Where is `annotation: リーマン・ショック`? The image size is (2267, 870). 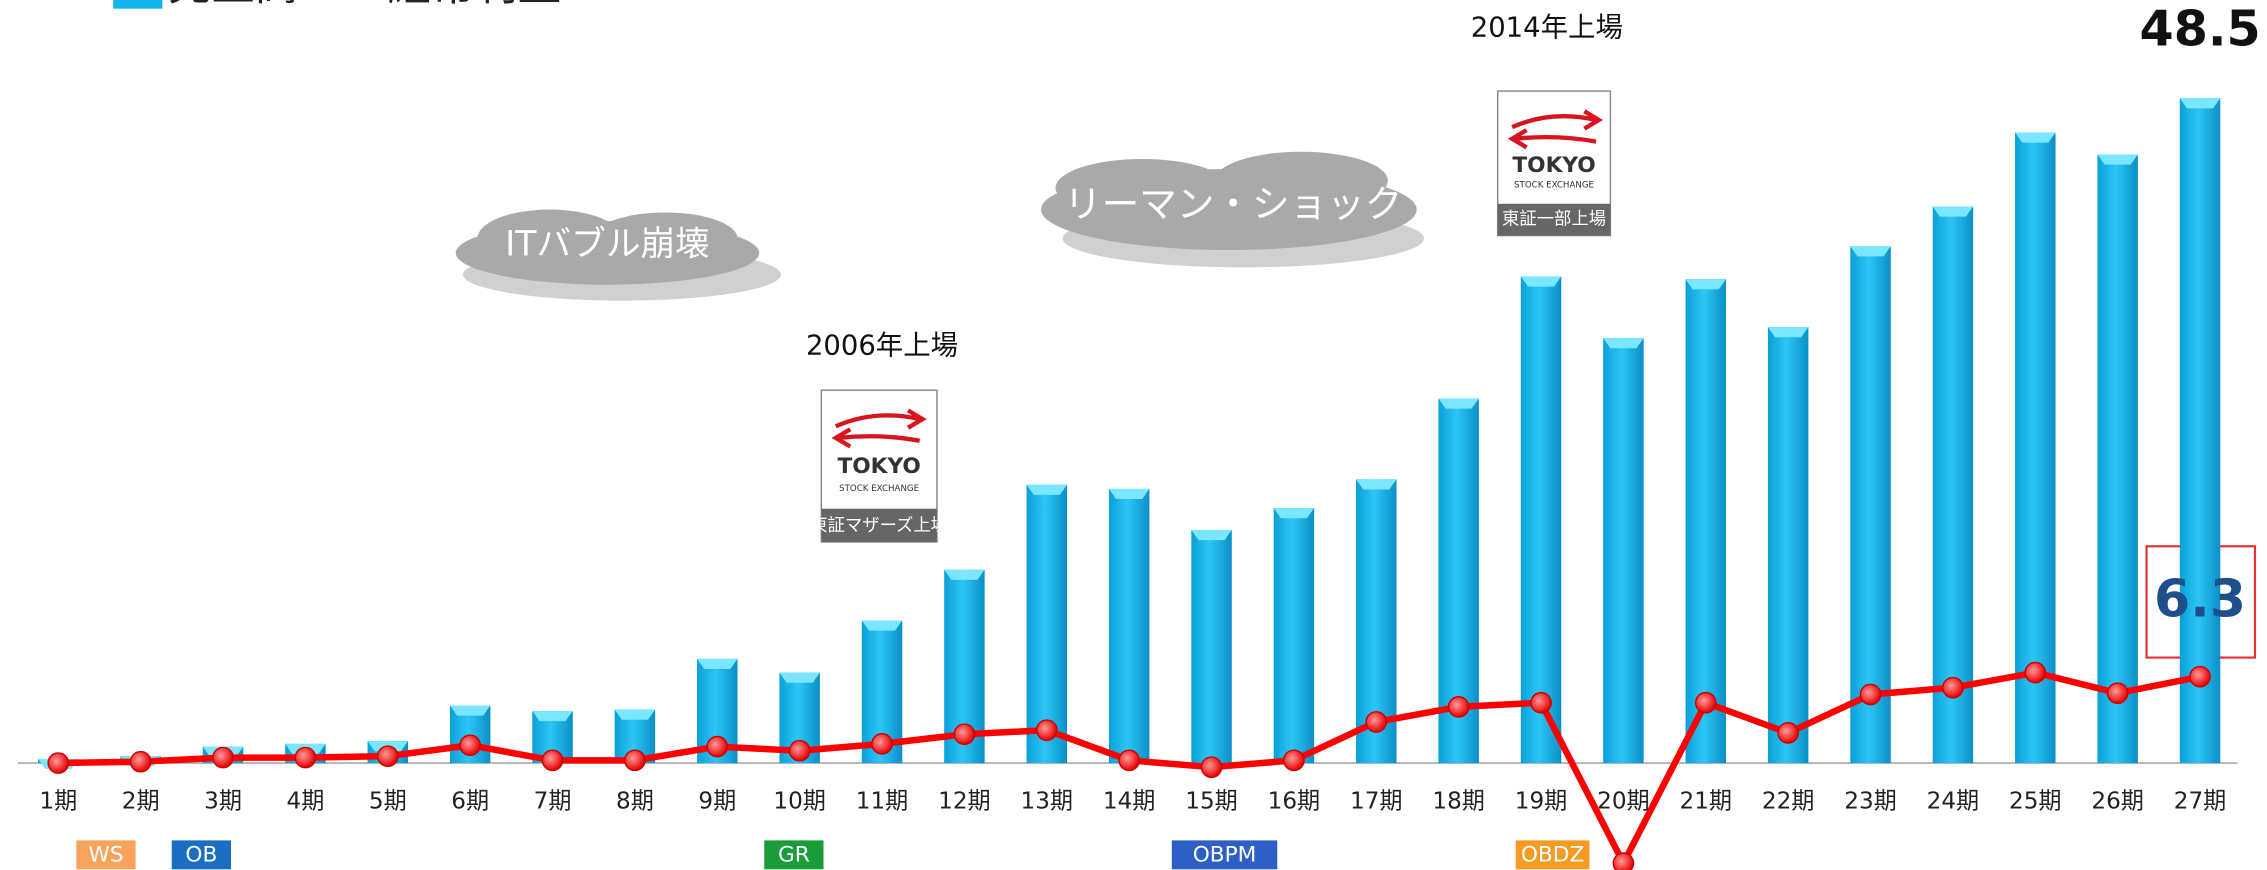 annotation: リーマン・ショック is located at coordinates (1233, 204).